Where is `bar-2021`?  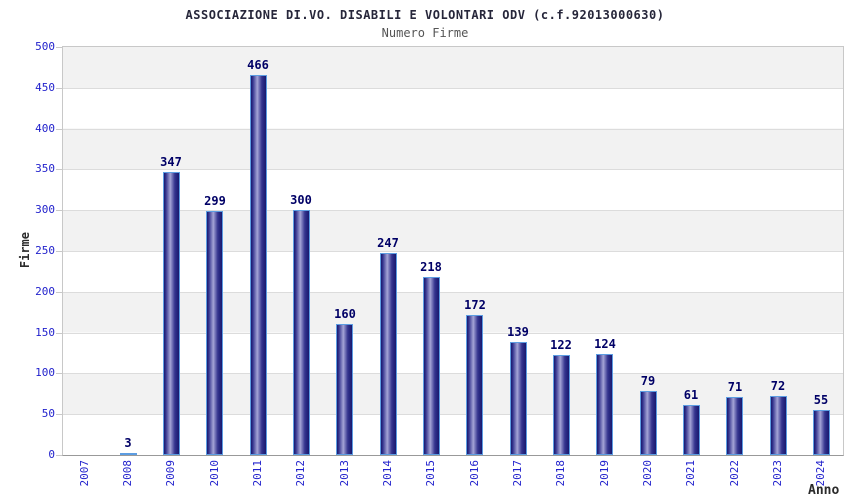 bar-2021 is located at coordinates (691, 430).